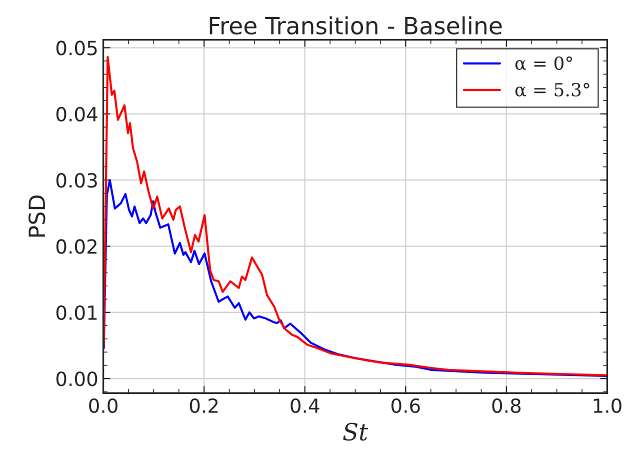 The width and height of the screenshot is (626, 468). Describe the element at coordinates (77, 114) in the screenshot. I see `y-tick-label: 0.04` at that location.